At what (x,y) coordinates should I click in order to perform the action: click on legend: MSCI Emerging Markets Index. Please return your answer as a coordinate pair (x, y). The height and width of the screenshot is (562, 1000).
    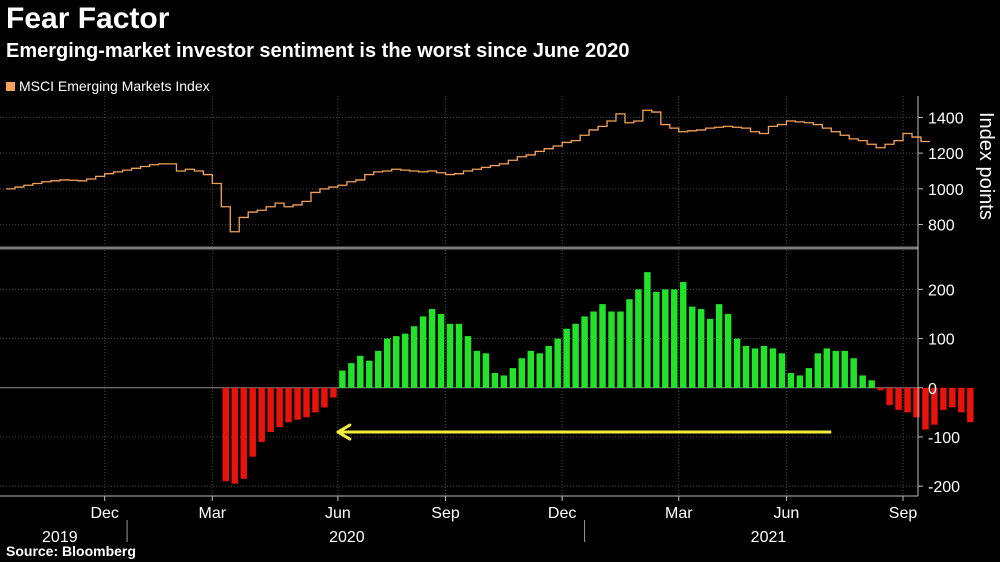
    Looking at the image, I should click on (108, 86).